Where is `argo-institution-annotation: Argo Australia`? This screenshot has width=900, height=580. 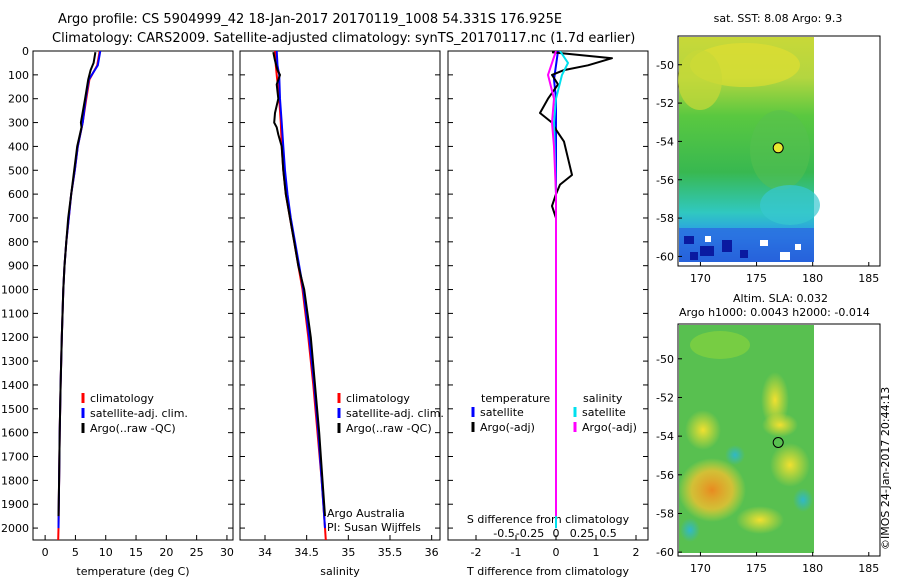 argo-institution-annotation: Argo Australia is located at coordinates (366, 513).